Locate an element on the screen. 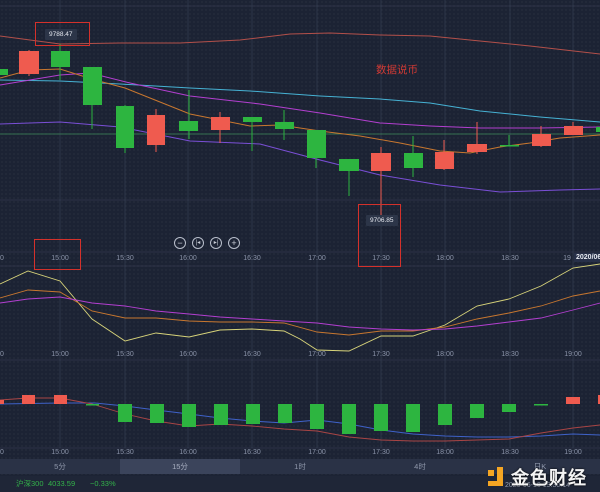 This screenshot has width=600, height=492. status-bar: 沪深300 4033.59 −0.33% is located at coordinates (300, 484).